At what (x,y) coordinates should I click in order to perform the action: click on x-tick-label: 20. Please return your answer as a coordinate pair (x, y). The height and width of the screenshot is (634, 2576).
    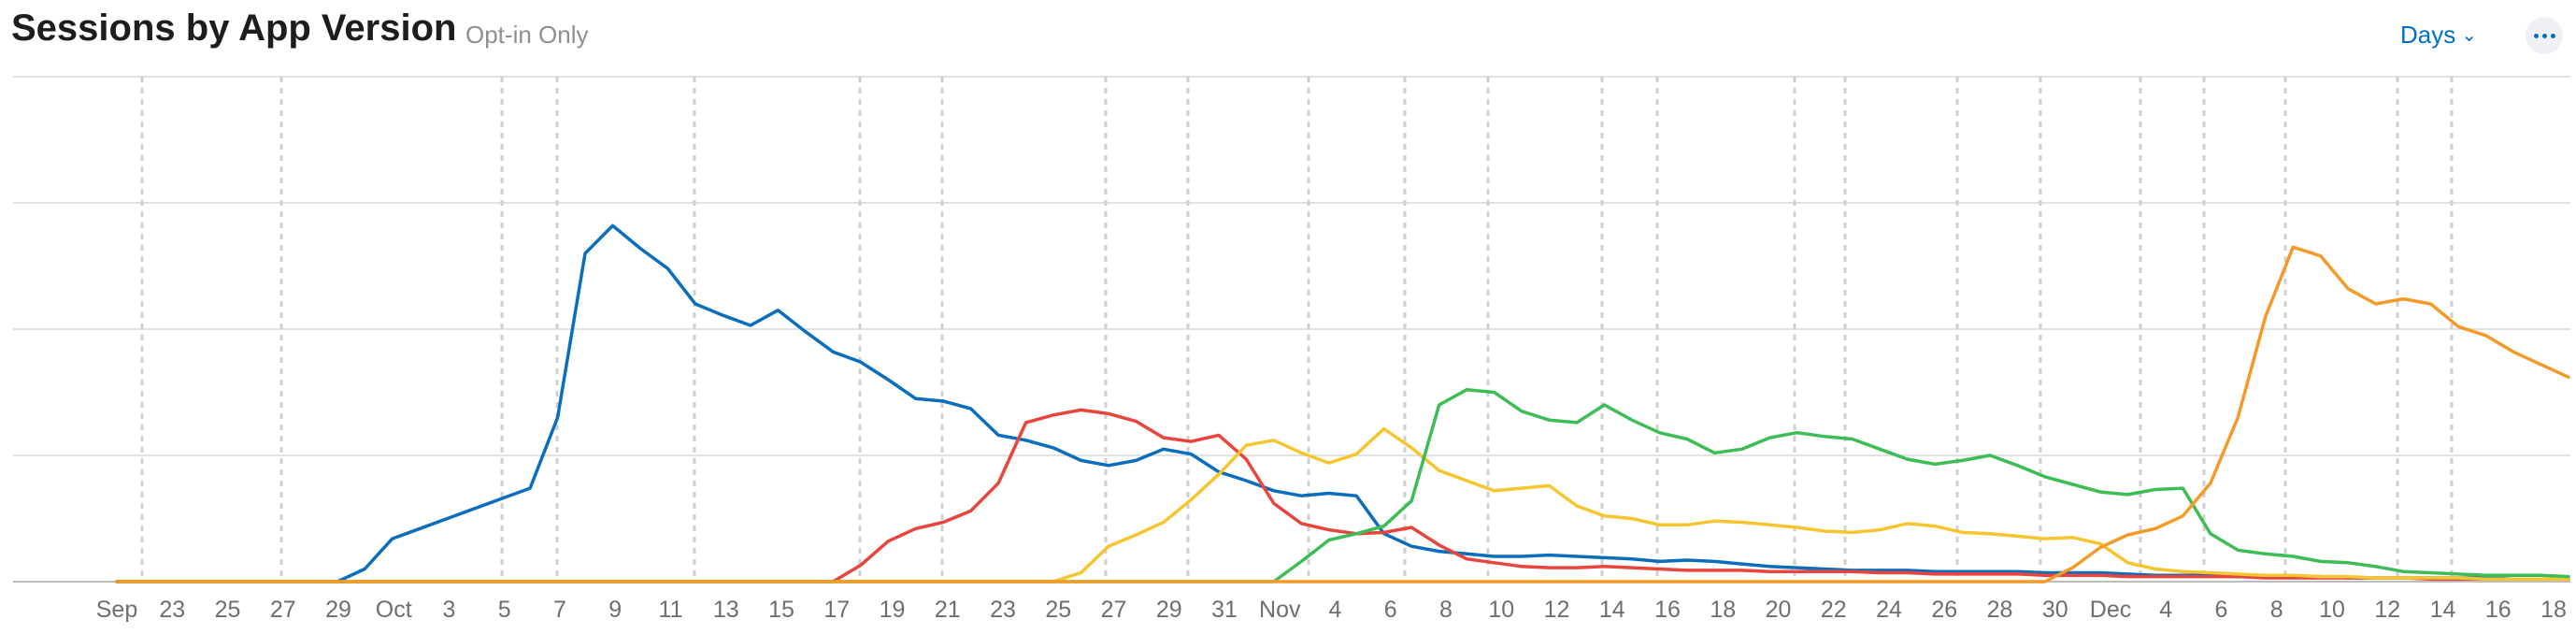
    Looking at the image, I should click on (1779, 610).